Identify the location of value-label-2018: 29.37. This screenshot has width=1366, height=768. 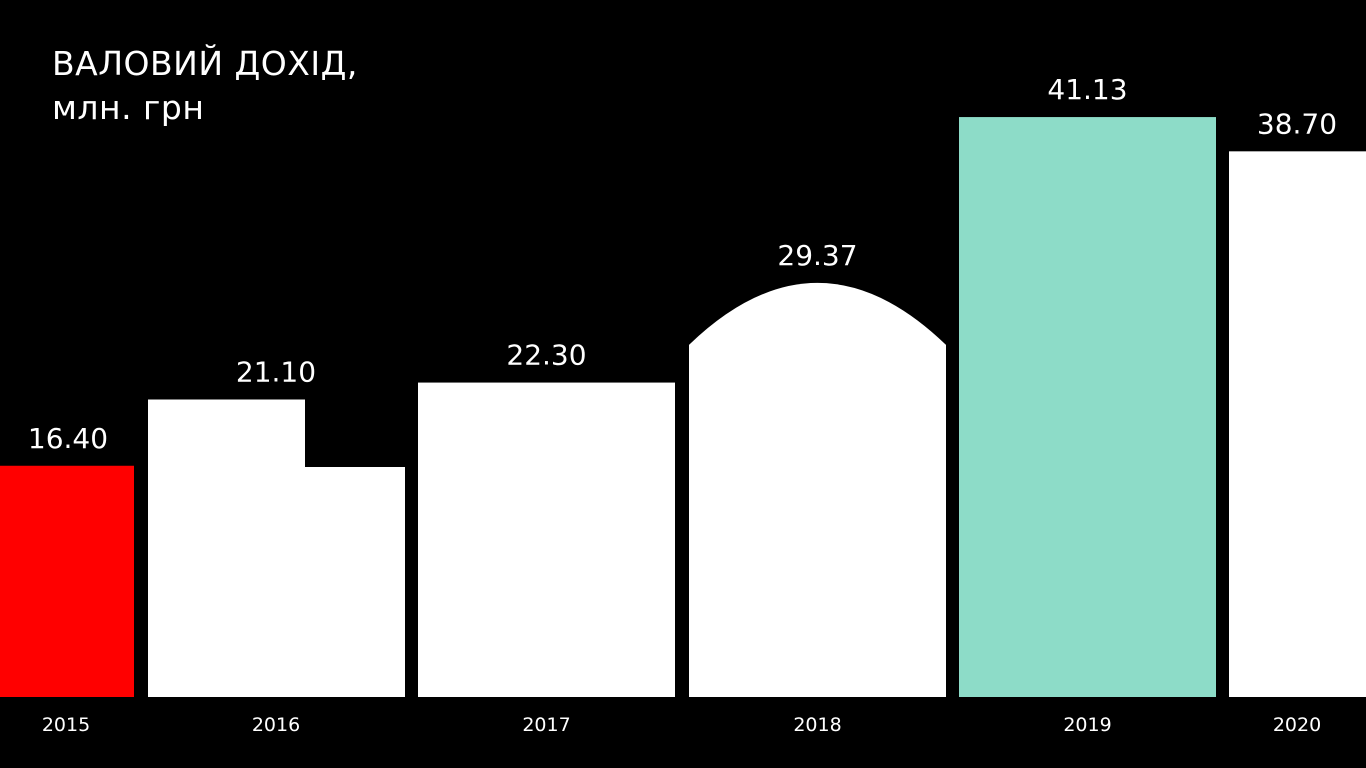
(817, 255).